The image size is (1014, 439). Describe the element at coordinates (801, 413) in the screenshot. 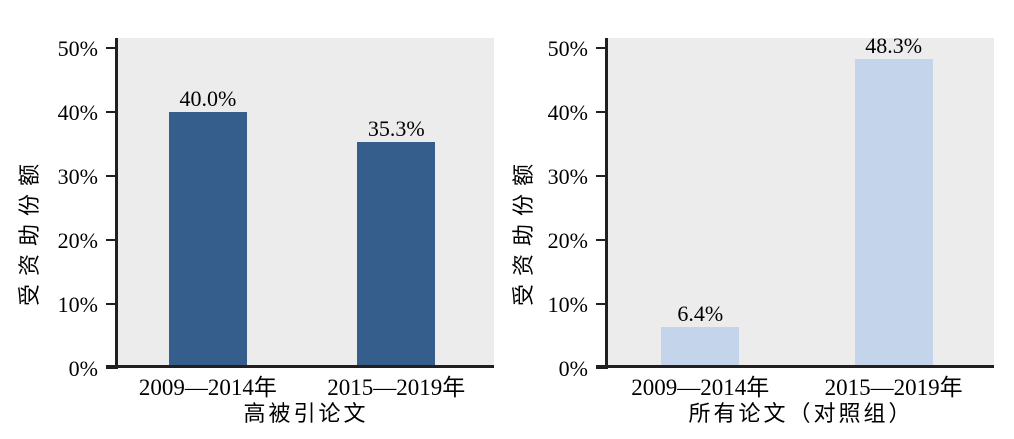

I see `x-axis-title-right: 所有论文（对照组）` at that location.